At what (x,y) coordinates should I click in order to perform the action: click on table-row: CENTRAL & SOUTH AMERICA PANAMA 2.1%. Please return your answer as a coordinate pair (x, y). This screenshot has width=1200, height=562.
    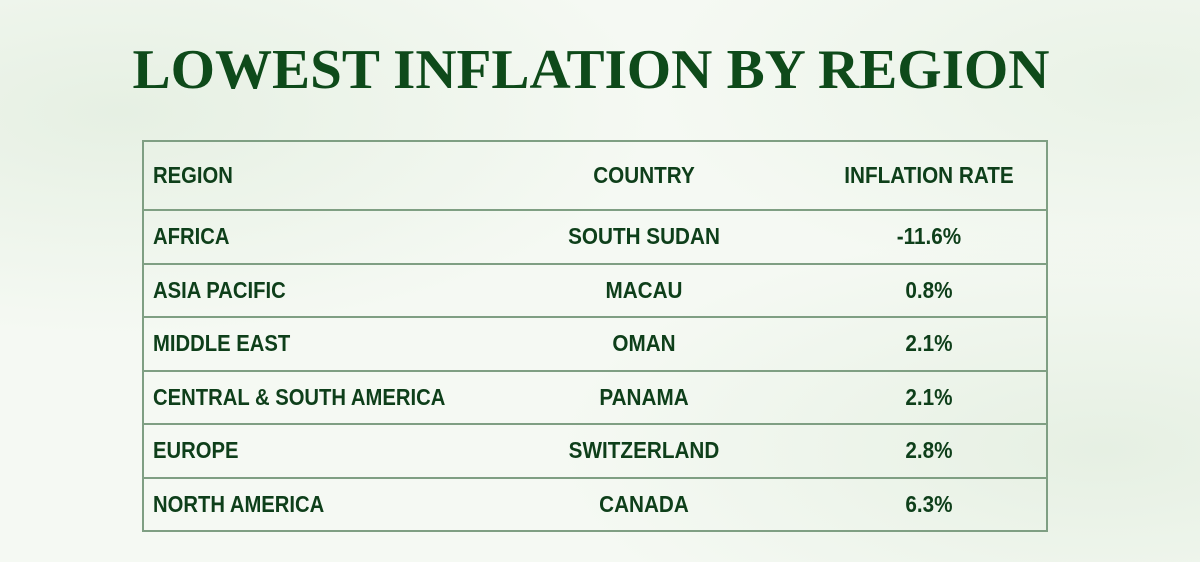
    Looking at the image, I should click on (595, 396).